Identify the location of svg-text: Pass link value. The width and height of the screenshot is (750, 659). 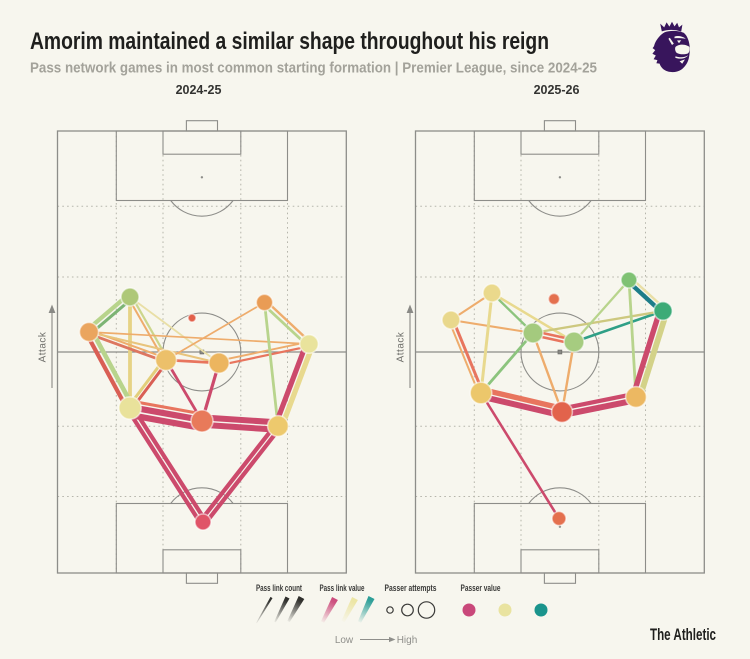
(342, 588).